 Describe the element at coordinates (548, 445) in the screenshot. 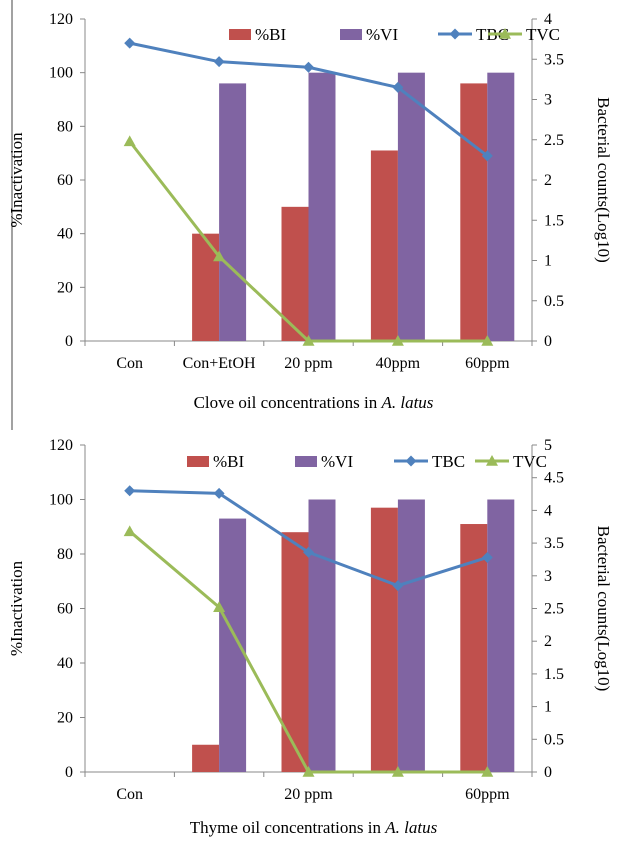

I see `y2-tick-label: 5` at that location.